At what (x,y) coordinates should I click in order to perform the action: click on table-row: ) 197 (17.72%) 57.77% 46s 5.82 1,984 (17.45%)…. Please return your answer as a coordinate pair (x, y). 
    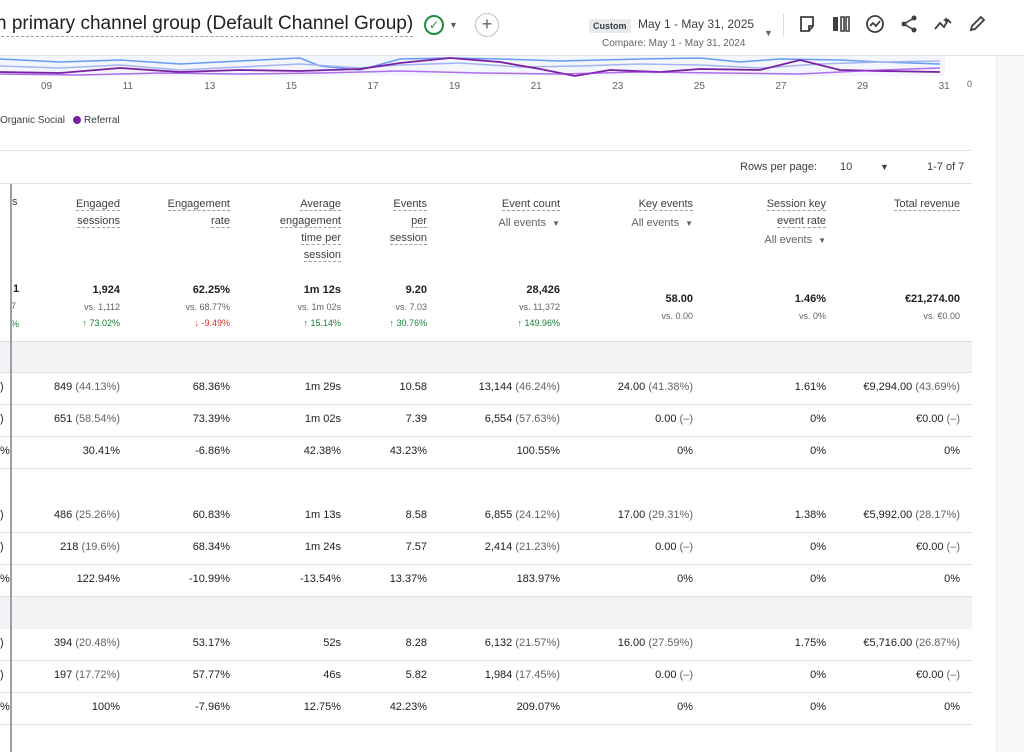
    Looking at the image, I should click on (486, 677).